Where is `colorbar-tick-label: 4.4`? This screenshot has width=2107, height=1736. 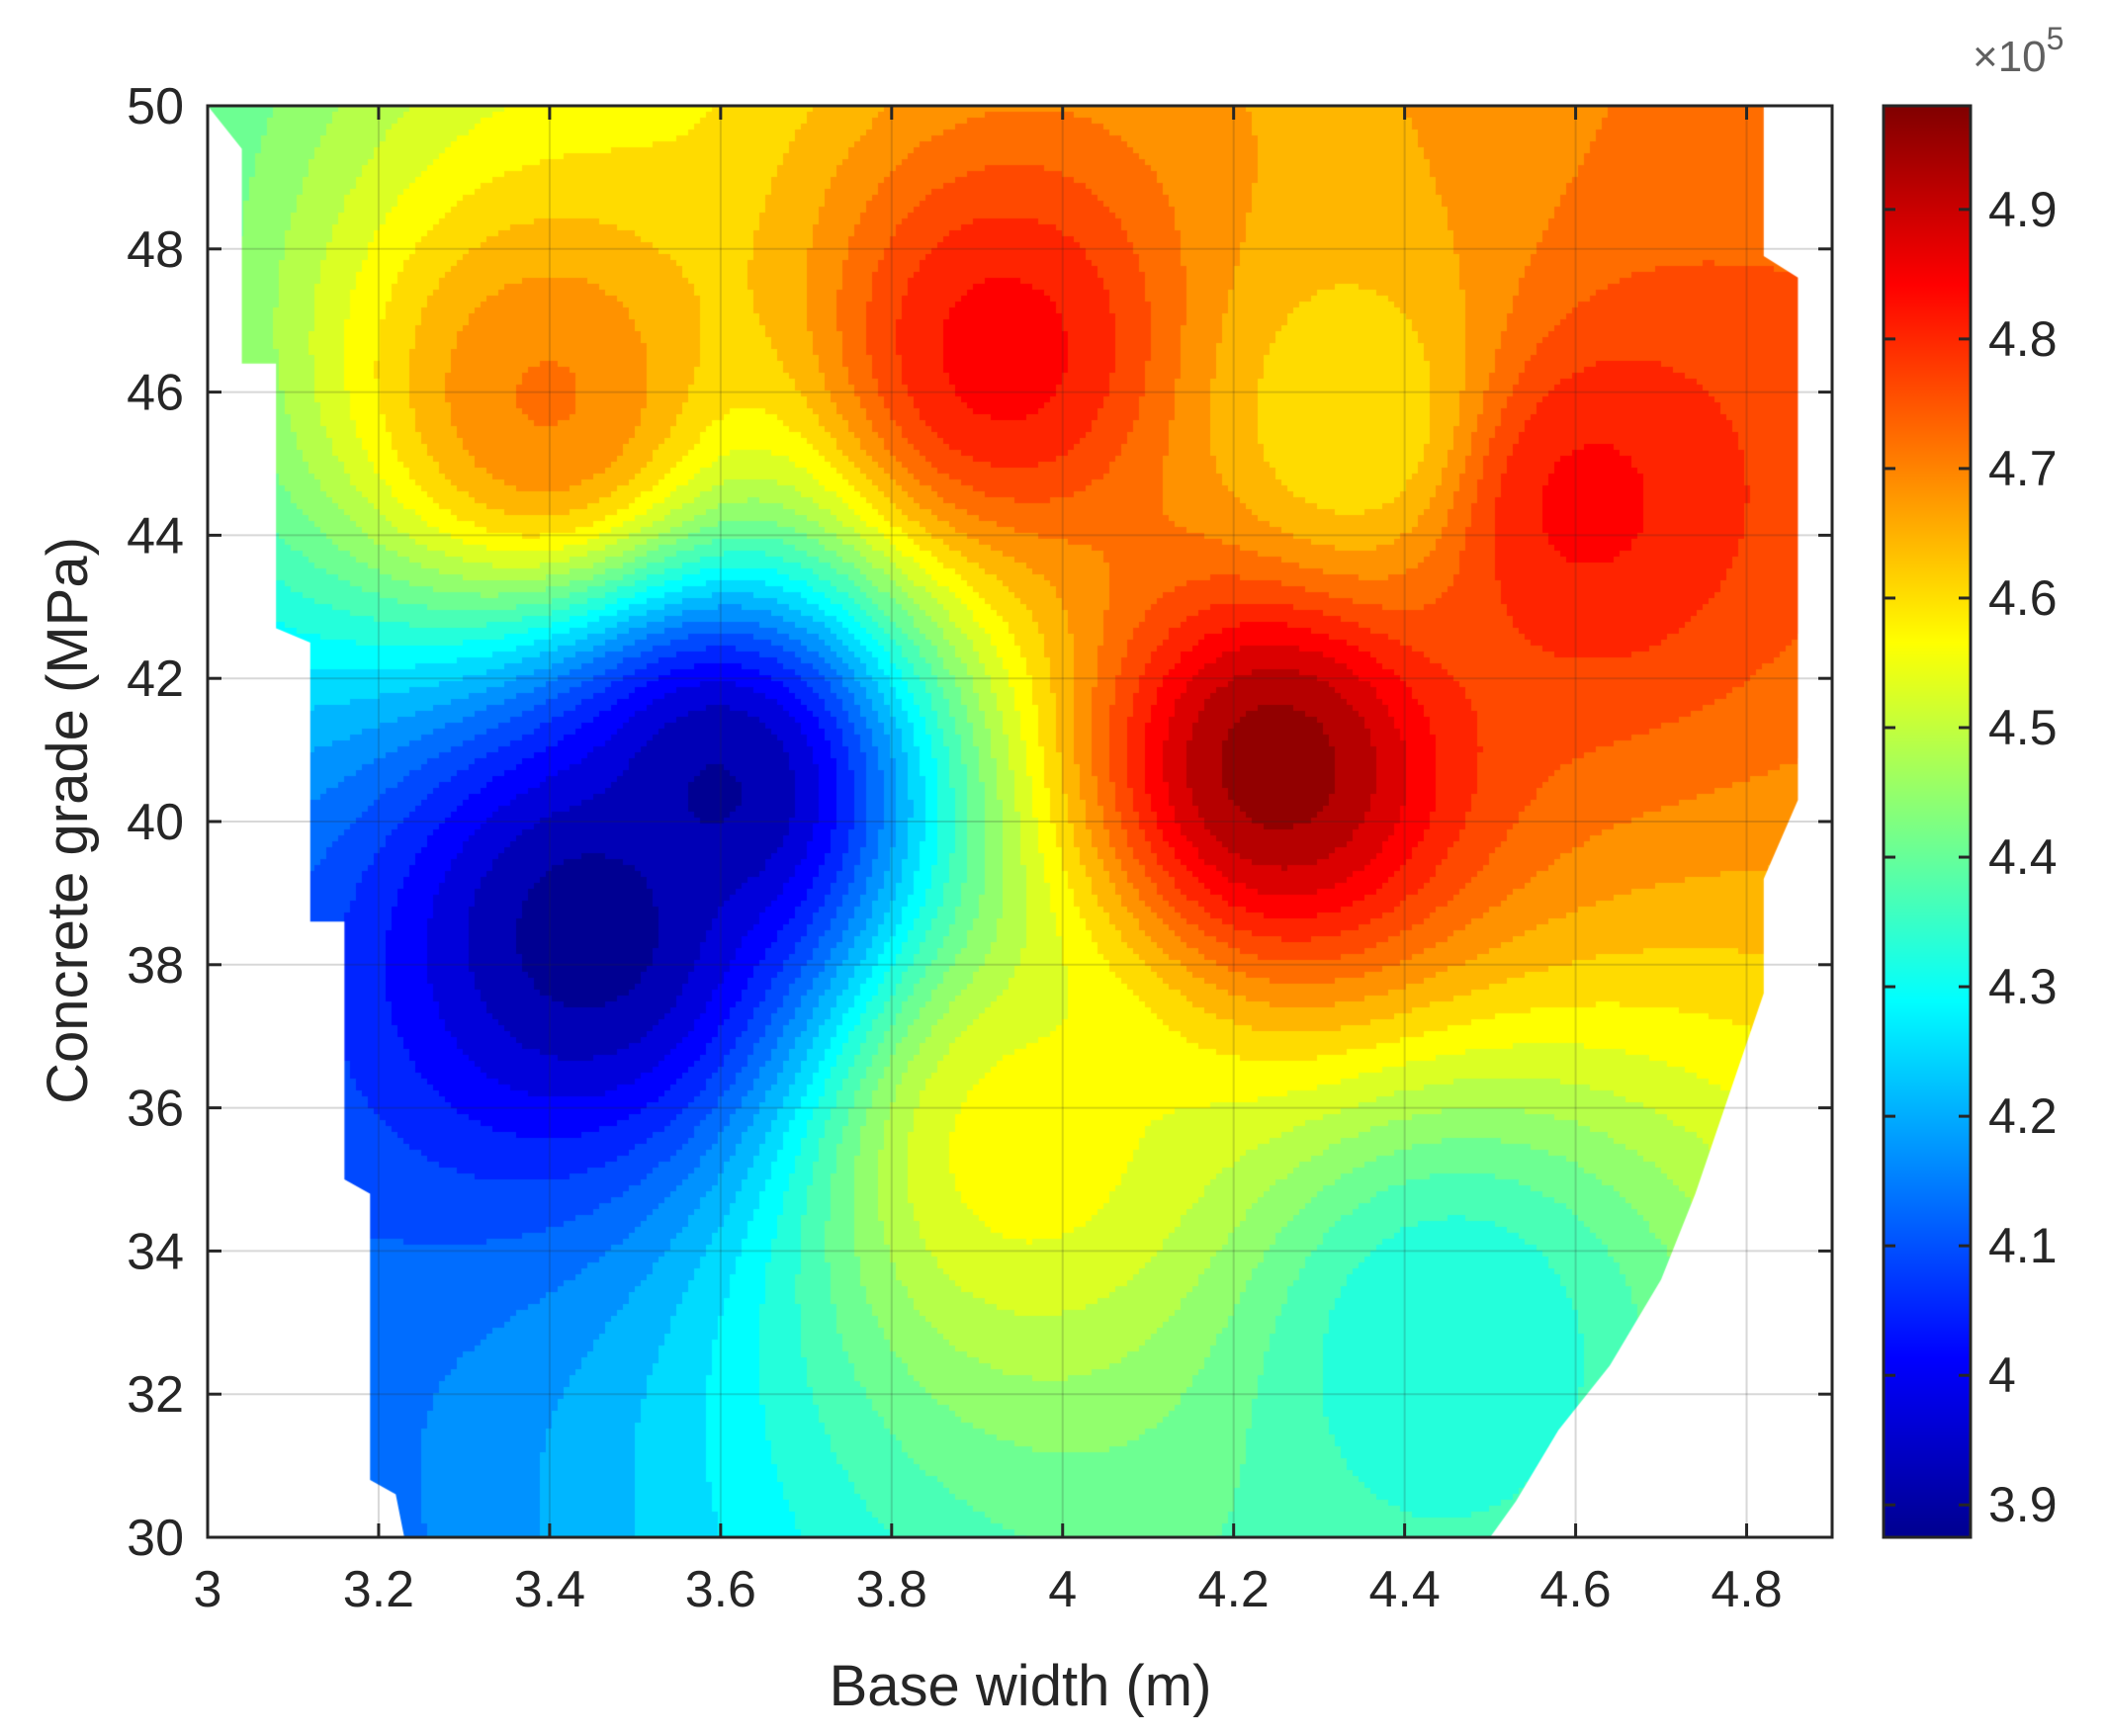 colorbar-tick-label: 4.4 is located at coordinates (2023, 857).